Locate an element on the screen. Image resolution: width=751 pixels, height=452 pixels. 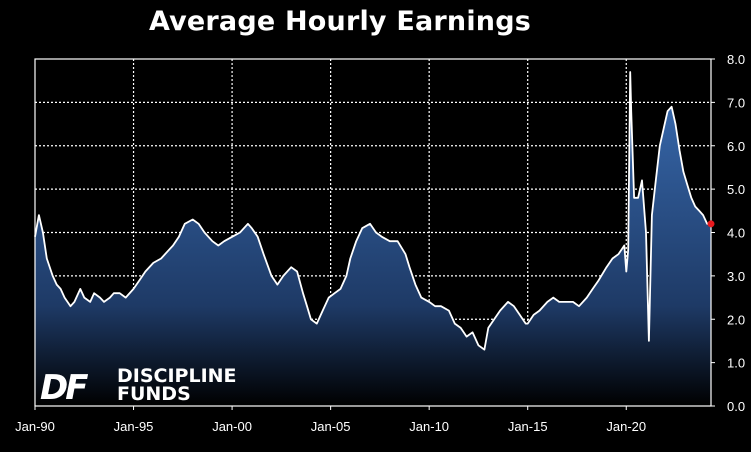
chart-title: Average Hourly Earnings is located at coordinates (340, 21).